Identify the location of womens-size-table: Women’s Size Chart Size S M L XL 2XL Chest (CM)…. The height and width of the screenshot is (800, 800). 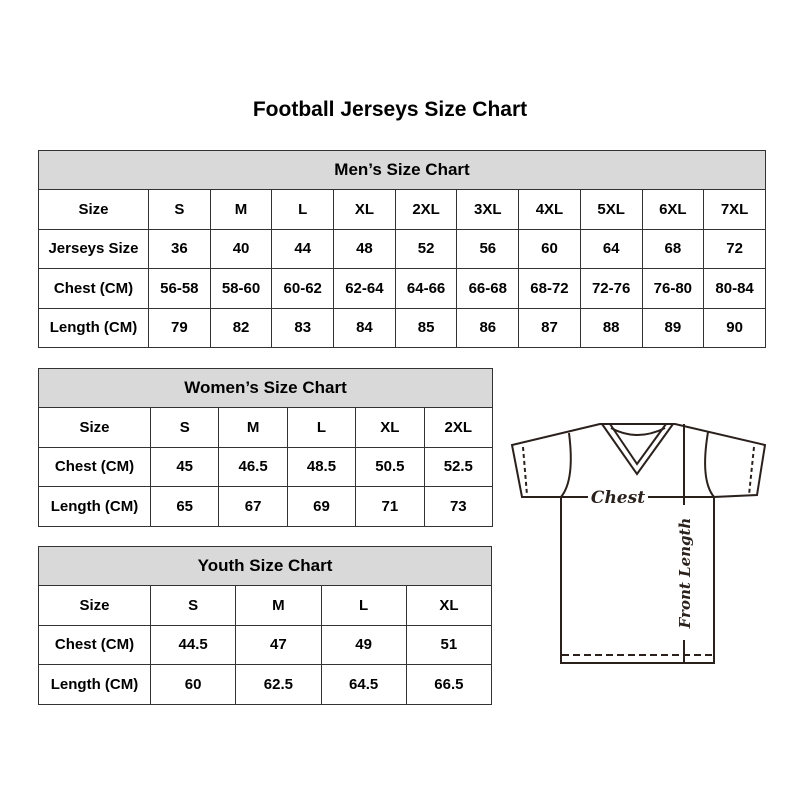
(265, 447).